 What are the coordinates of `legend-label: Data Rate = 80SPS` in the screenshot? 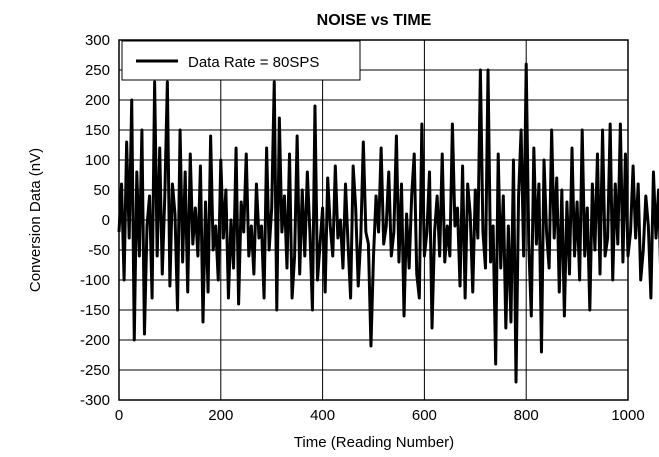 It's located at (253, 62).